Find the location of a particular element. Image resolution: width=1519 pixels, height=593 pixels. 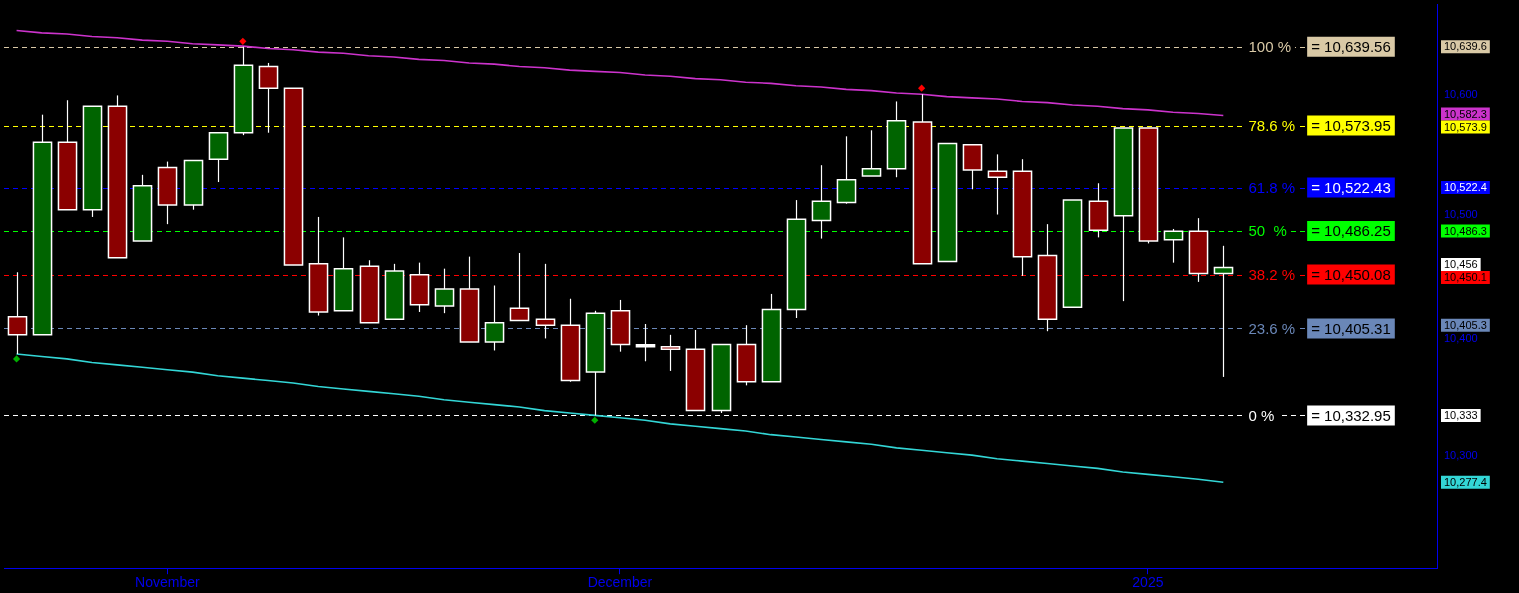

x-tick-label: December is located at coordinates (620, 582).